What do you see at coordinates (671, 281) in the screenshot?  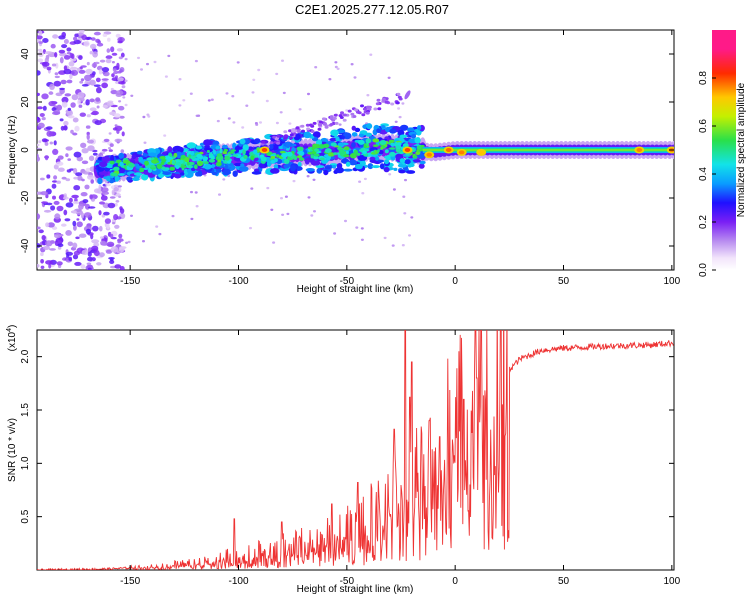 I see `top-x-tick-label: 100` at bounding box center [671, 281].